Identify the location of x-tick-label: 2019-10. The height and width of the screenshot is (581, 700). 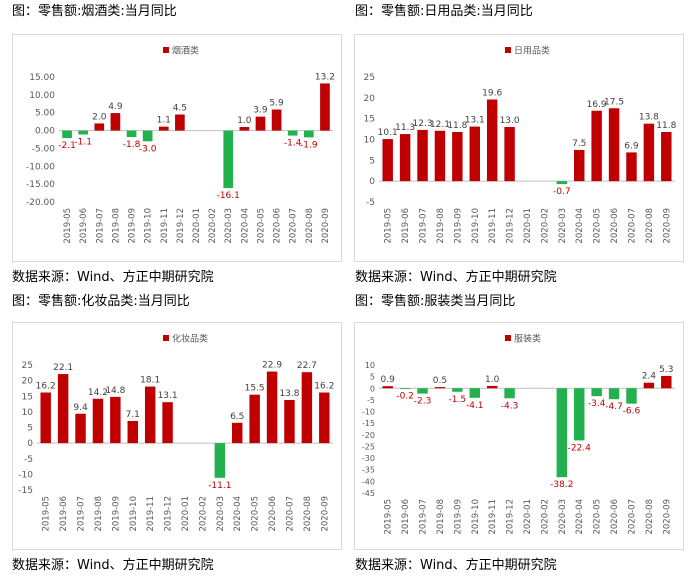
(149, 226).